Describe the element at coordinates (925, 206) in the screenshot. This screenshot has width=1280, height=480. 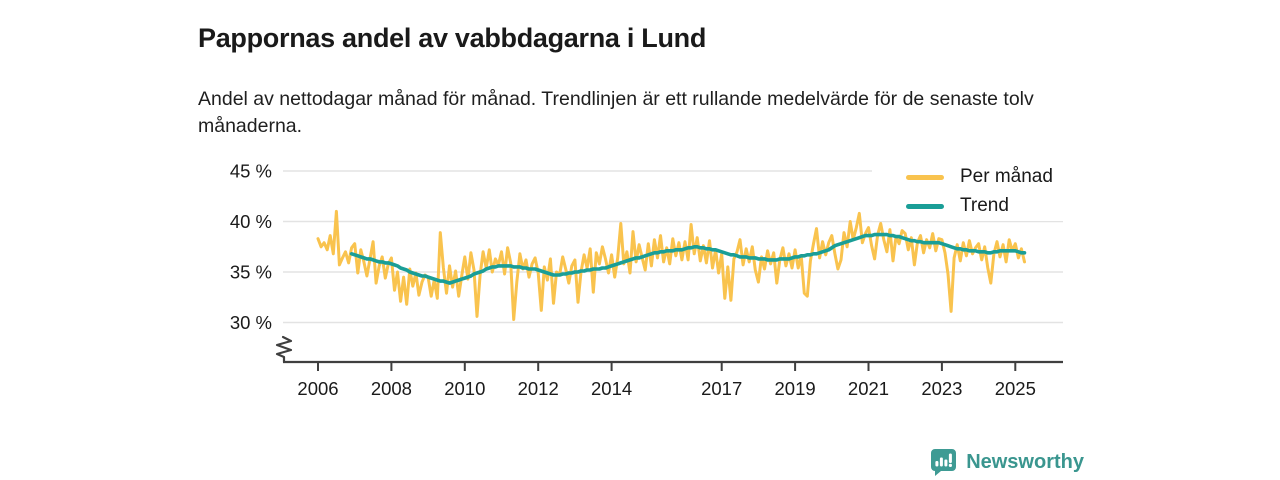
I see `trend-line-swatch` at that location.